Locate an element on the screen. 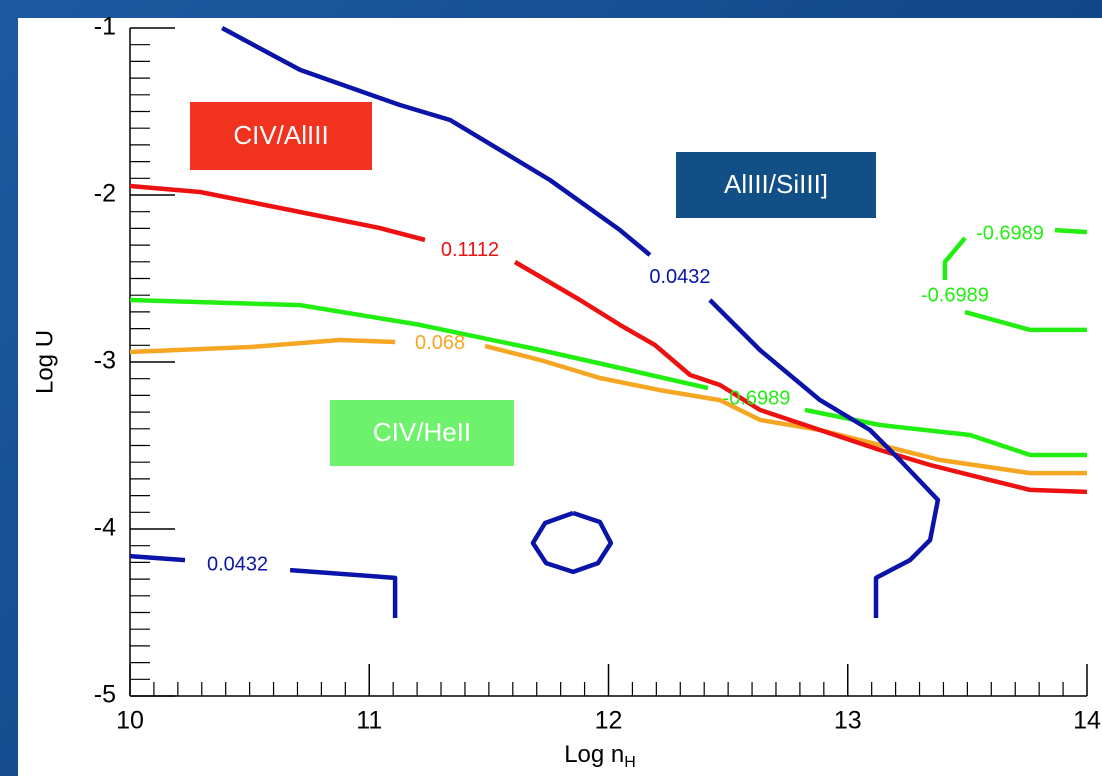 This screenshot has height=776, width=1102. y-axis-label: Log U is located at coordinates (44, 362).